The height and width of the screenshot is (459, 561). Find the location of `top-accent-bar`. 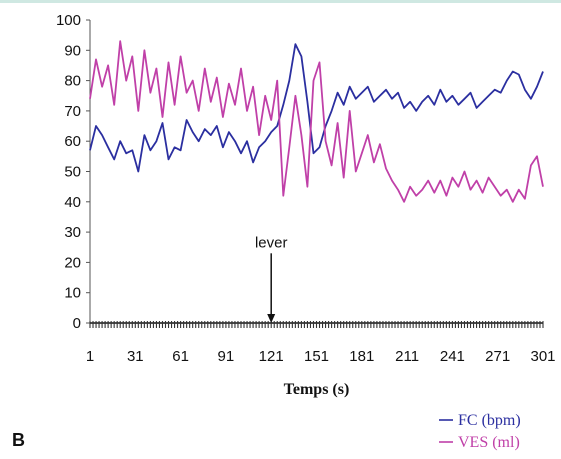

top-accent-bar is located at coordinates (280, 1).